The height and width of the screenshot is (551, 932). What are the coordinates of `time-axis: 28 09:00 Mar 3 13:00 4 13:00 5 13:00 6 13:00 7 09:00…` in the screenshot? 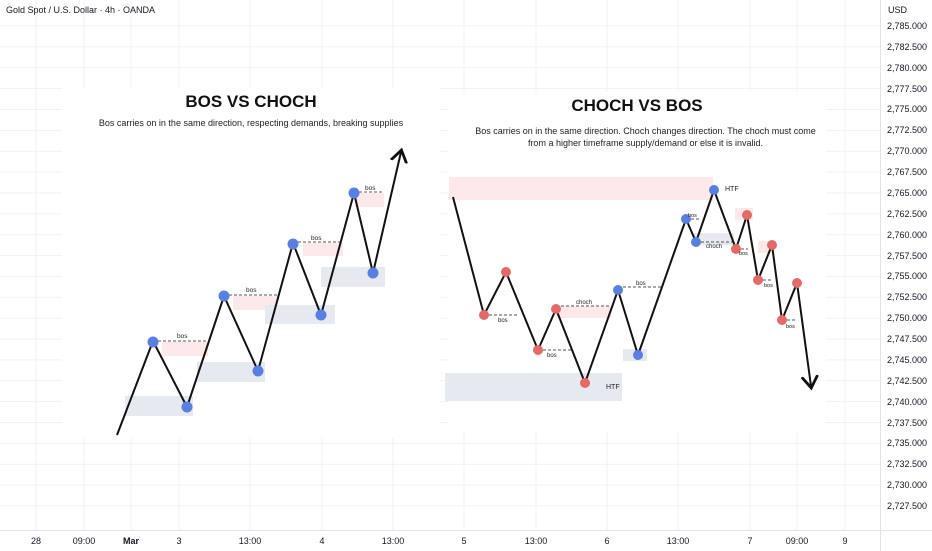 It's located at (440, 540).